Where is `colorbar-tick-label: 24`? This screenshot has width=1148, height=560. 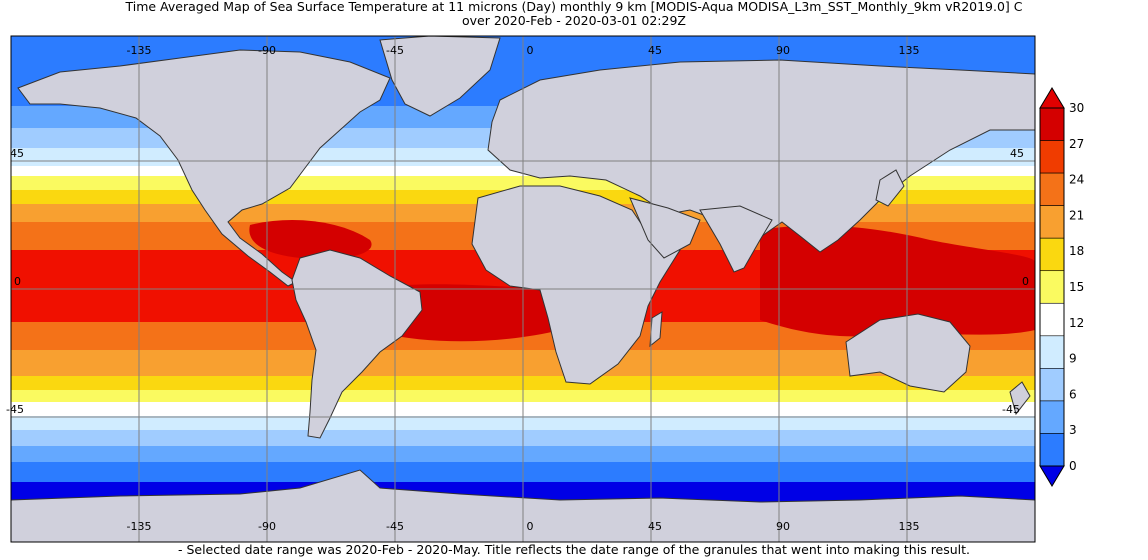 colorbar-tick-label: 24 is located at coordinates (1076, 180).